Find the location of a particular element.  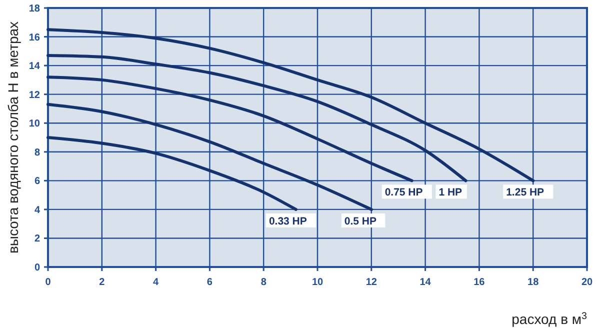

y-tick-label: 12 is located at coordinates (34, 95).